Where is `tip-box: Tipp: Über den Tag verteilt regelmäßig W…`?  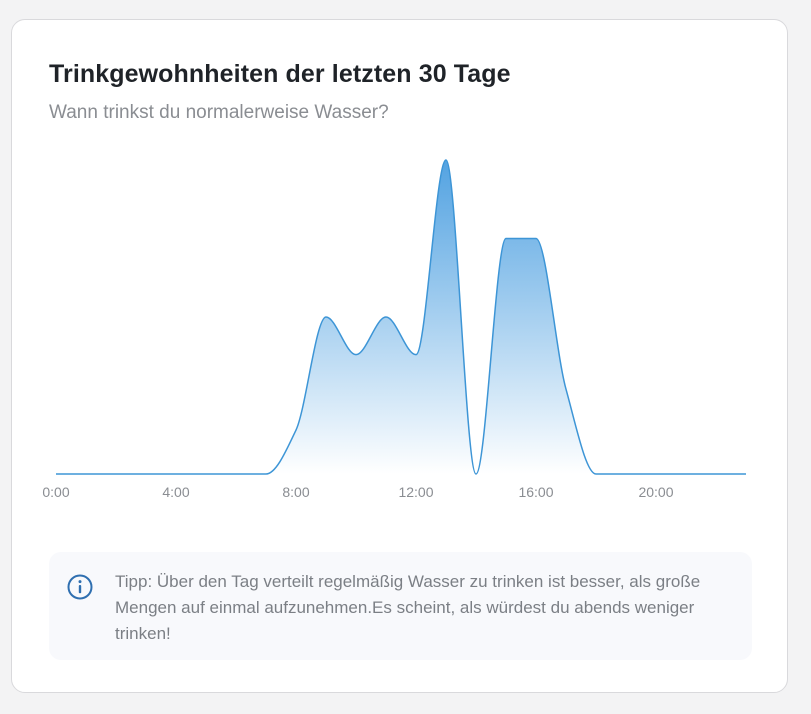
tip-box: Tipp: Über den Tag verteilt regelmäßig W… is located at coordinates (400, 606).